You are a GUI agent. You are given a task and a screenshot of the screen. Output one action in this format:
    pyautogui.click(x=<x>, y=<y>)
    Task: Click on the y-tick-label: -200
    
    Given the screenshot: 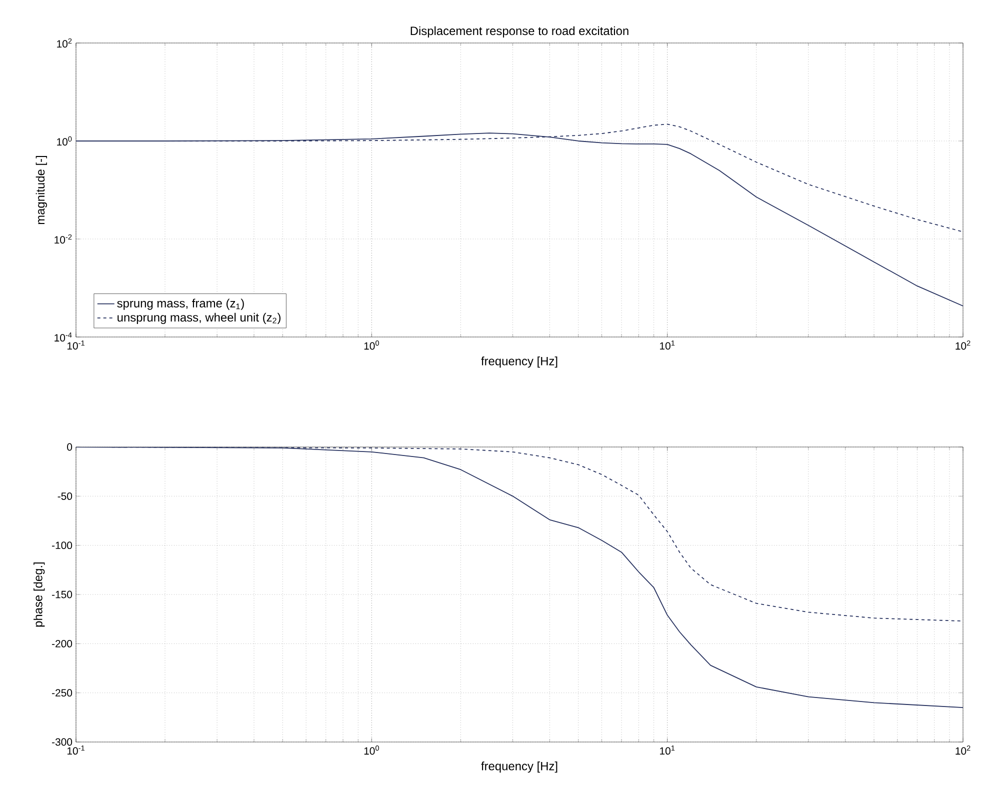 What is the action you would take?
    pyautogui.click(x=62, y=644)
    